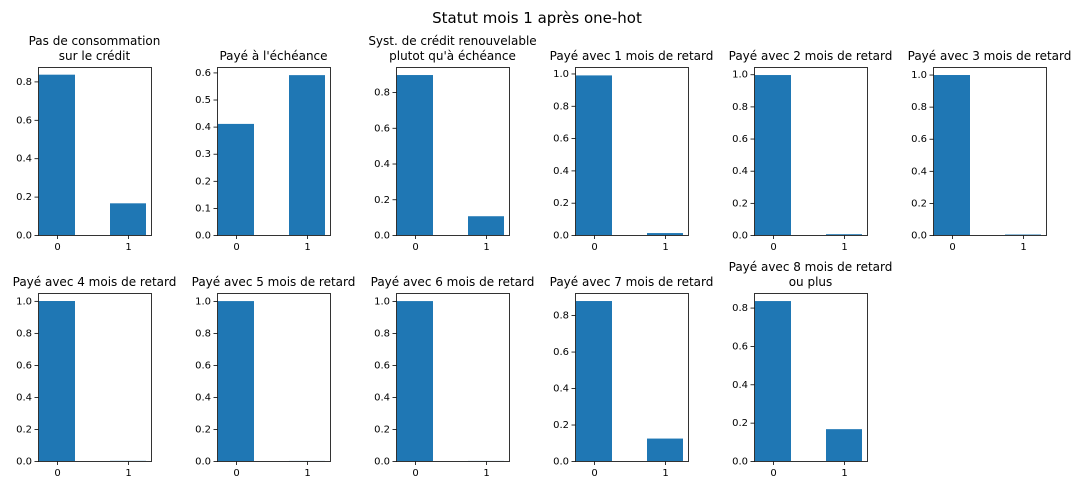 The height and width of the screenshot is (504, 1080). Describe the element at coordinates (453, 282) in the screenshot. I see `subplot-title: Payé avec 6 mois de retard` at that location.